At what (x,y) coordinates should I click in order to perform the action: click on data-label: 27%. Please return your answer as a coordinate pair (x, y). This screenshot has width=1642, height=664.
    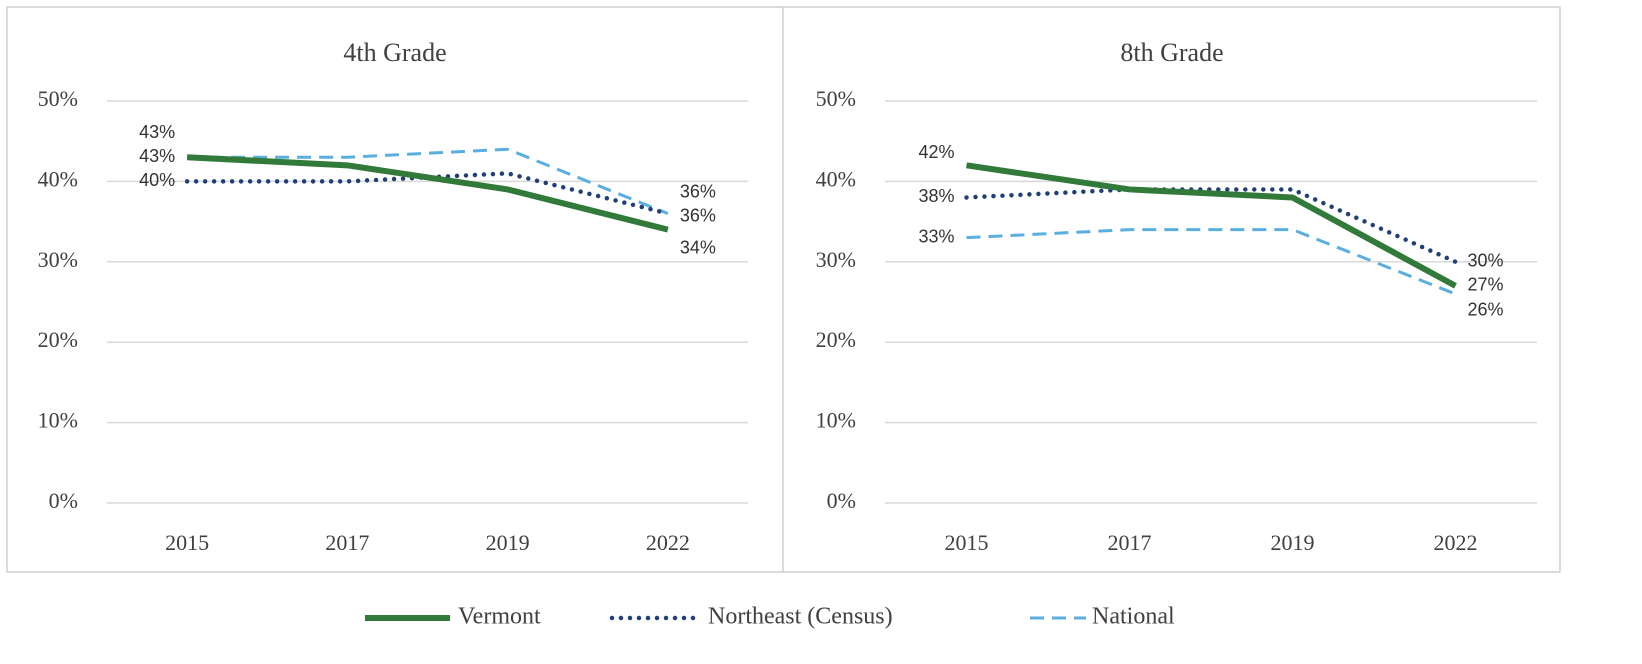
    Looking at the image, I should click on (1486, 285).